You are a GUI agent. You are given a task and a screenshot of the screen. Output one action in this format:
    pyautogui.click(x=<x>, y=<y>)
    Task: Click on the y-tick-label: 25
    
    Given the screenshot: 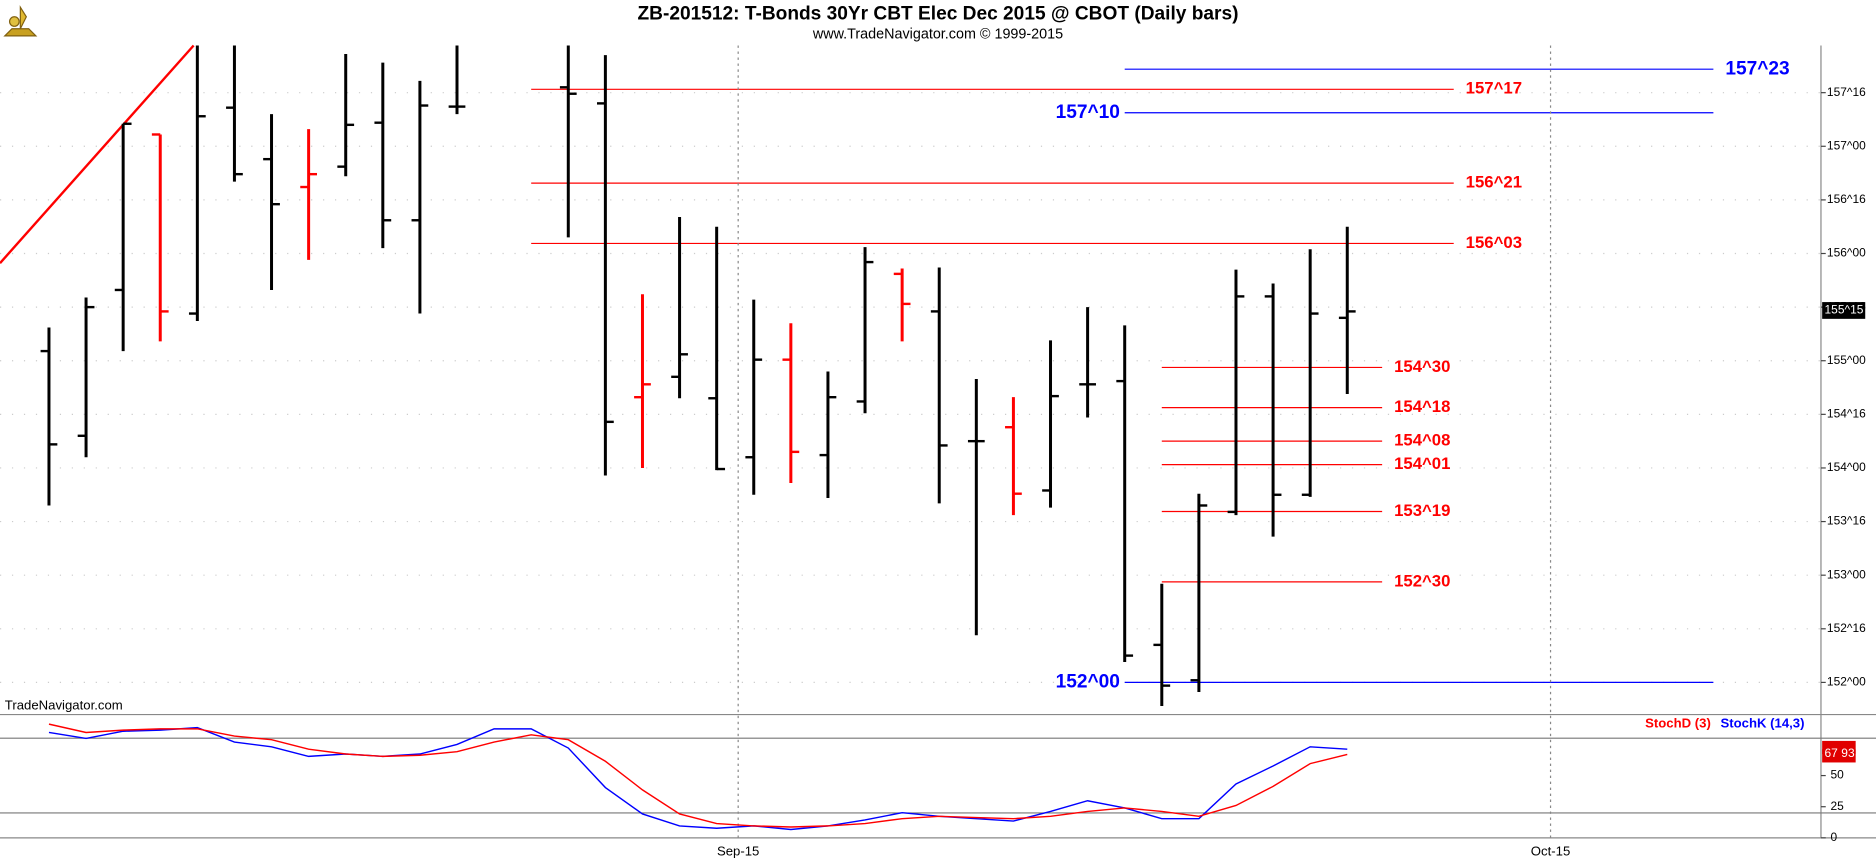 What is the action you would take?
    pyautogui.click(x=1838, y=806)
    